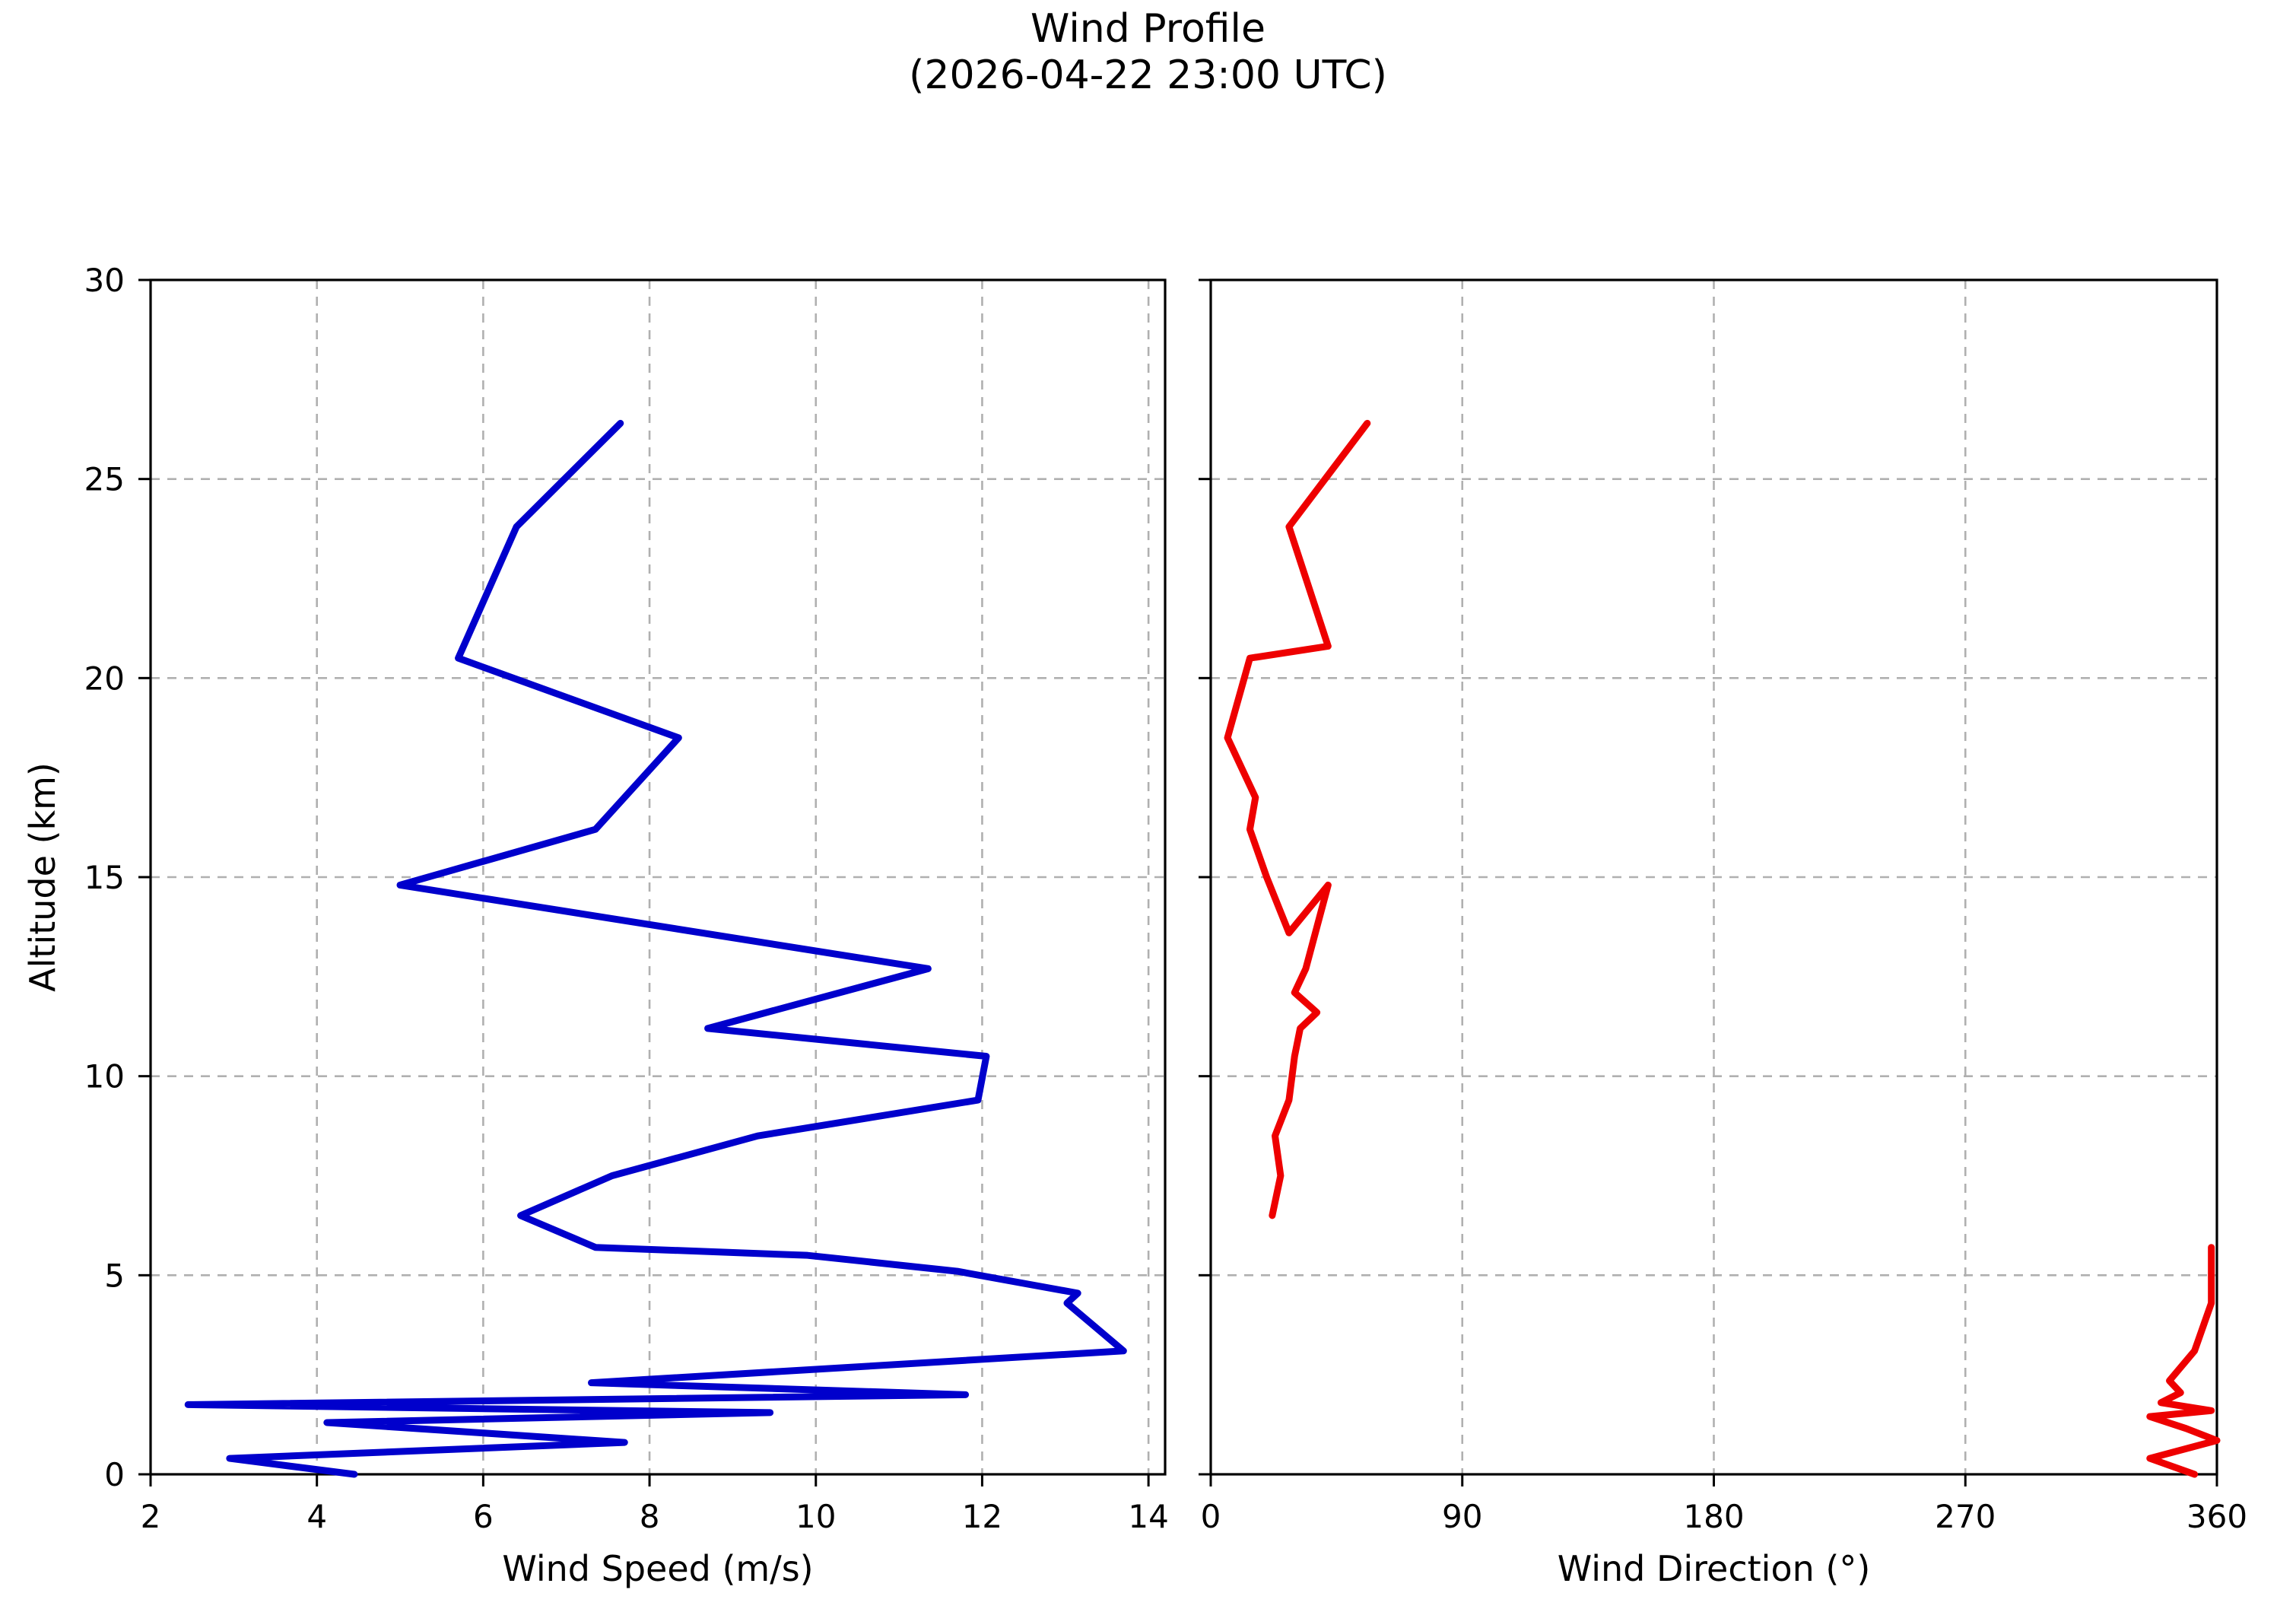 This screenshot has height=1612, width=2296. I want to click on y-tick-label: 10, so click(105, 1076).